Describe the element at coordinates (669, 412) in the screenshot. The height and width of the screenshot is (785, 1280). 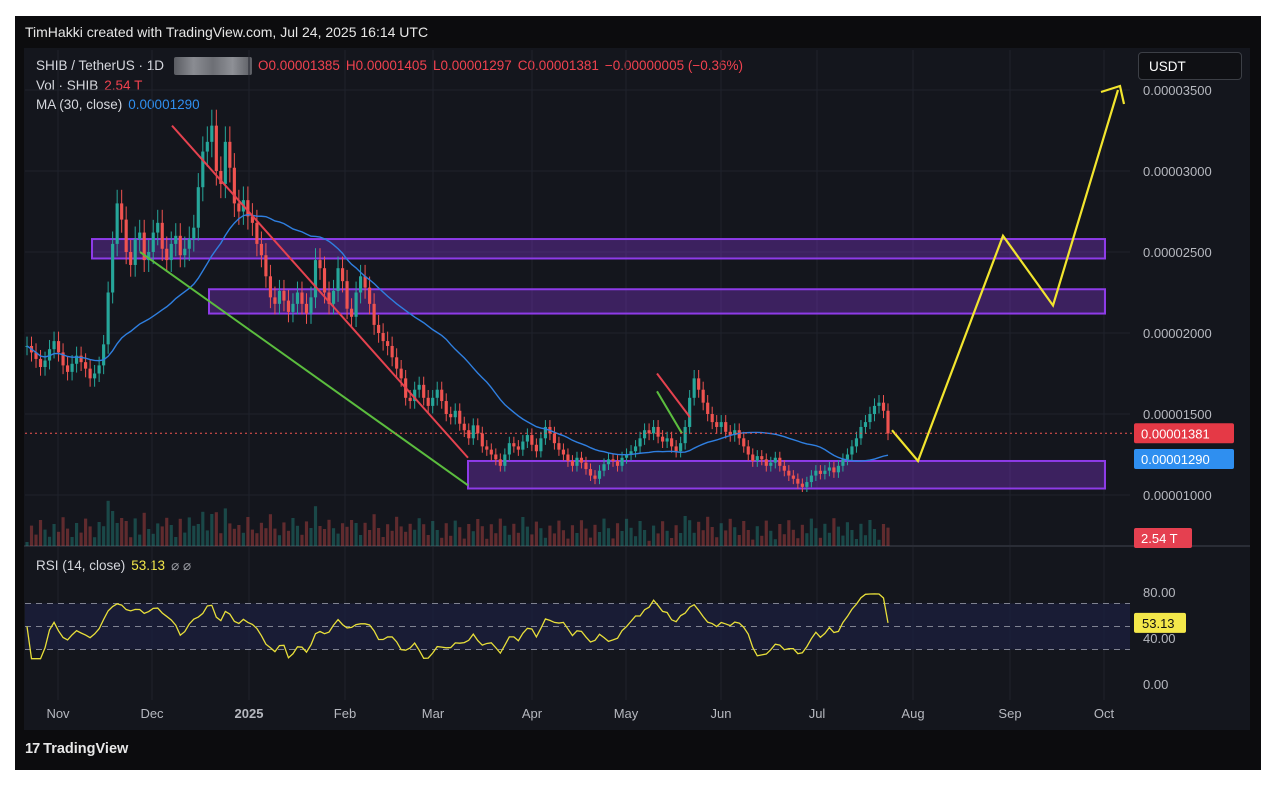
I see `local-support-line` at that location.